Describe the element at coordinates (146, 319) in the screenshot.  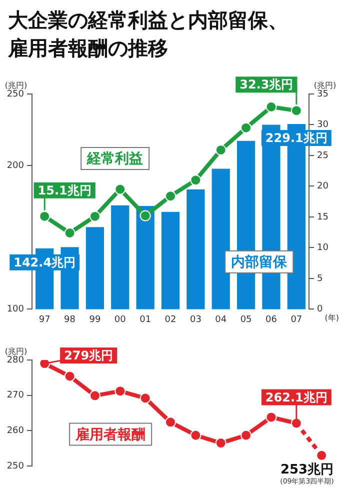
I see `x-tick-label: 01` at that location.